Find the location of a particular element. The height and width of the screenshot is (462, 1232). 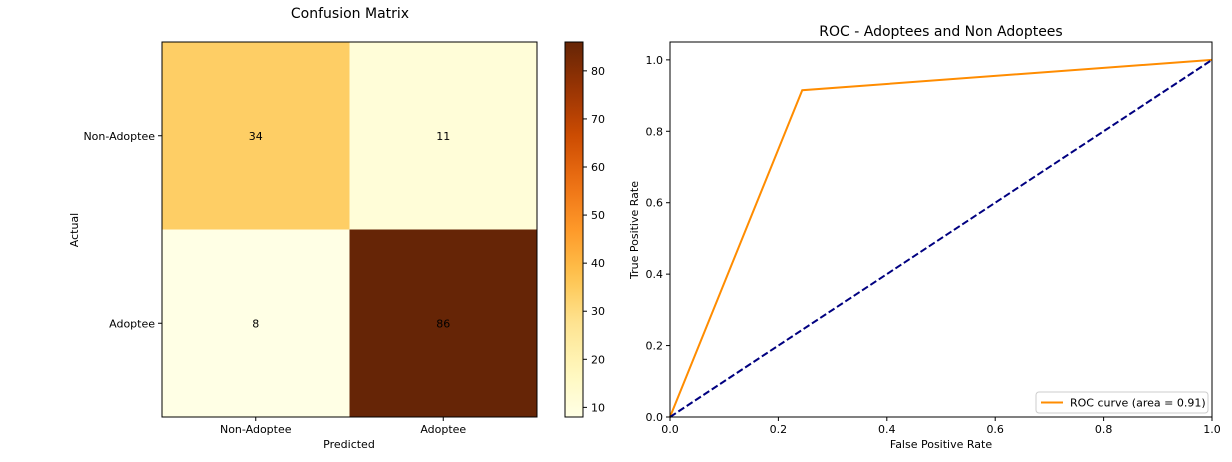

roc-title: ROC - Adoptees and Non Adoptees is located at coordinates (940, 32).